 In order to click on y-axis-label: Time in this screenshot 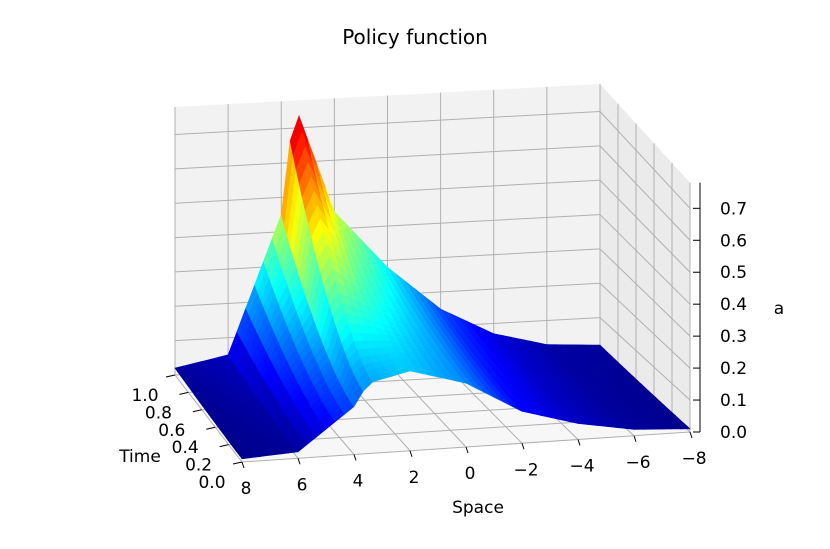, I will do `click(139, 457)`.